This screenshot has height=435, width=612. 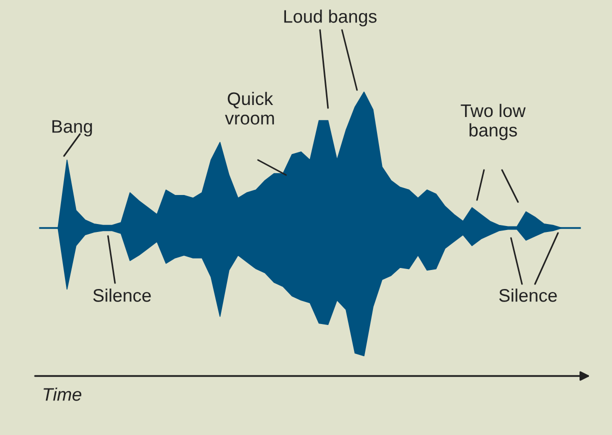 I want to click on annotation: Bang, so click(x=72, y=128).